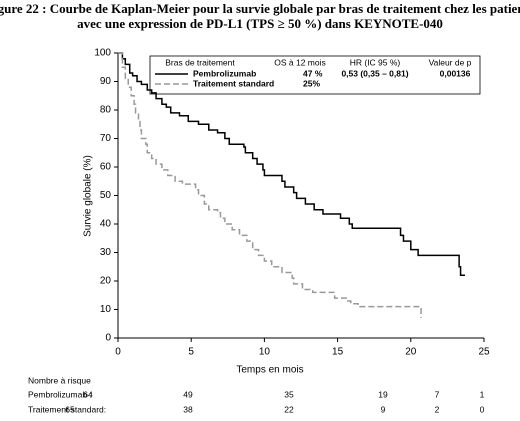  What do you see at coordinates (455, 73) in the screenshot?
I see `legend-p: 0,00136` at bounding box center [455, 73].